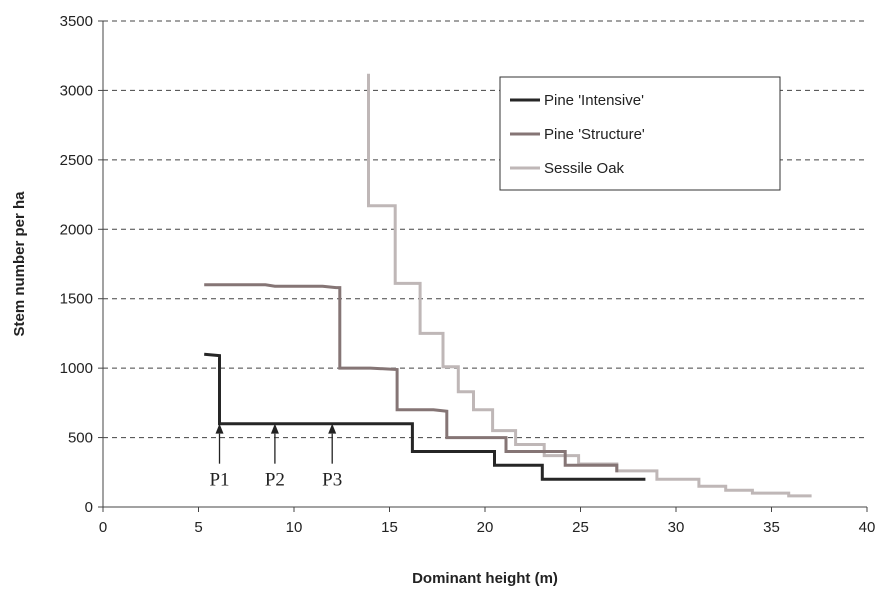 Image resolution: width=883 pixels, height=590 pixels. I want to click on x-tick-label: 20, so click(485, 527).